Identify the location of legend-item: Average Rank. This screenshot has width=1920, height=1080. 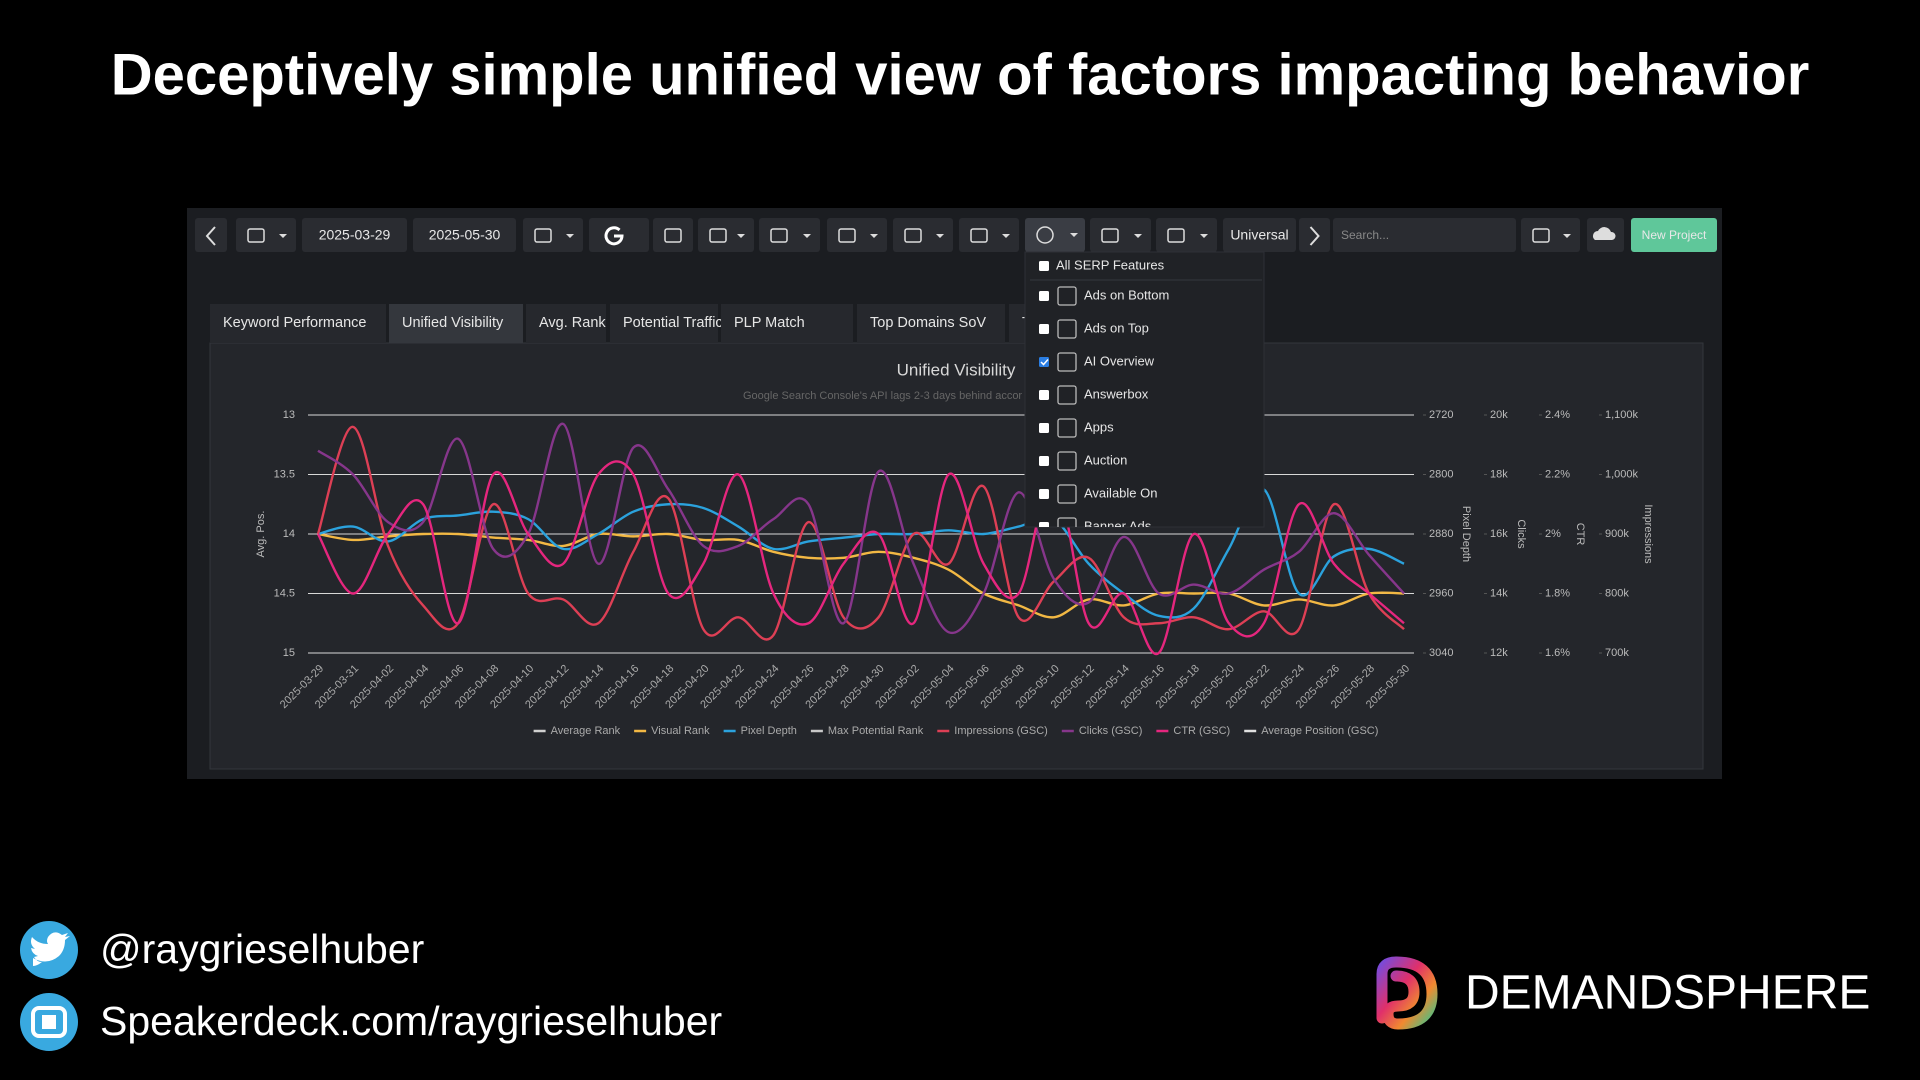
(577, 731).